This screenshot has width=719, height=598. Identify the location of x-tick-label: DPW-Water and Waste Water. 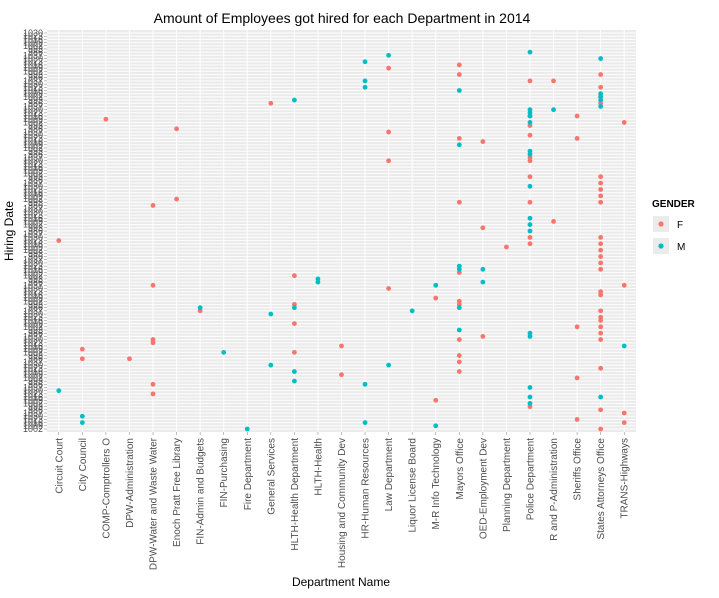
(154, 503).